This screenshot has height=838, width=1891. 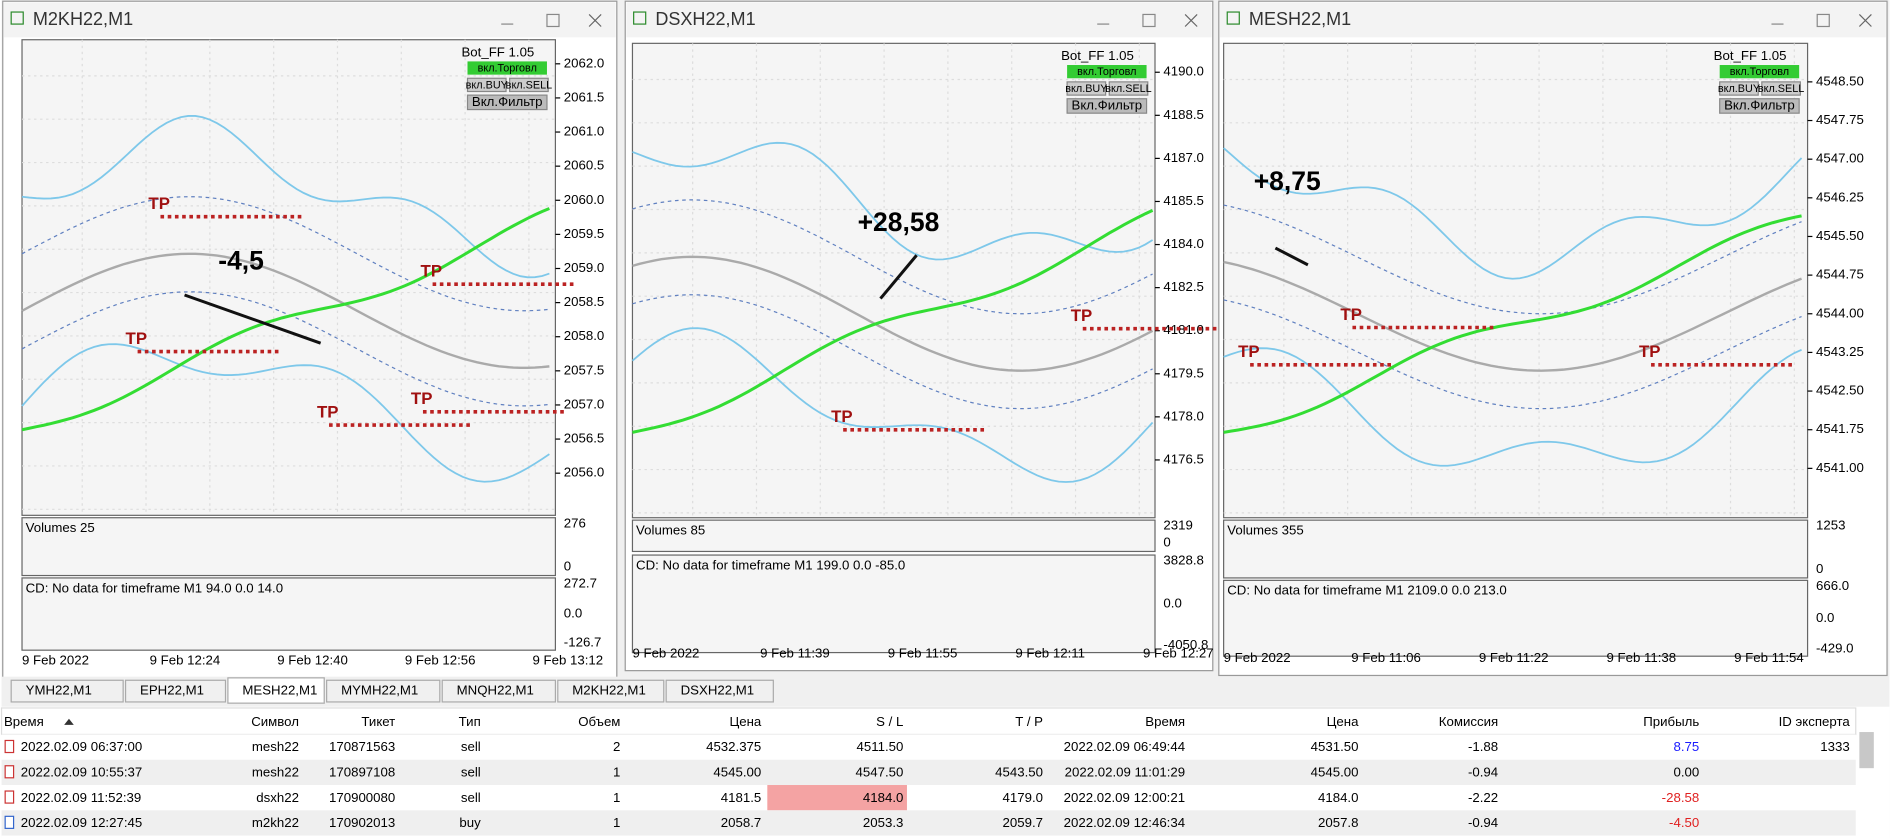 I want to click on time-label: 9 Feb 12:11, so click(x=1050, y=652).